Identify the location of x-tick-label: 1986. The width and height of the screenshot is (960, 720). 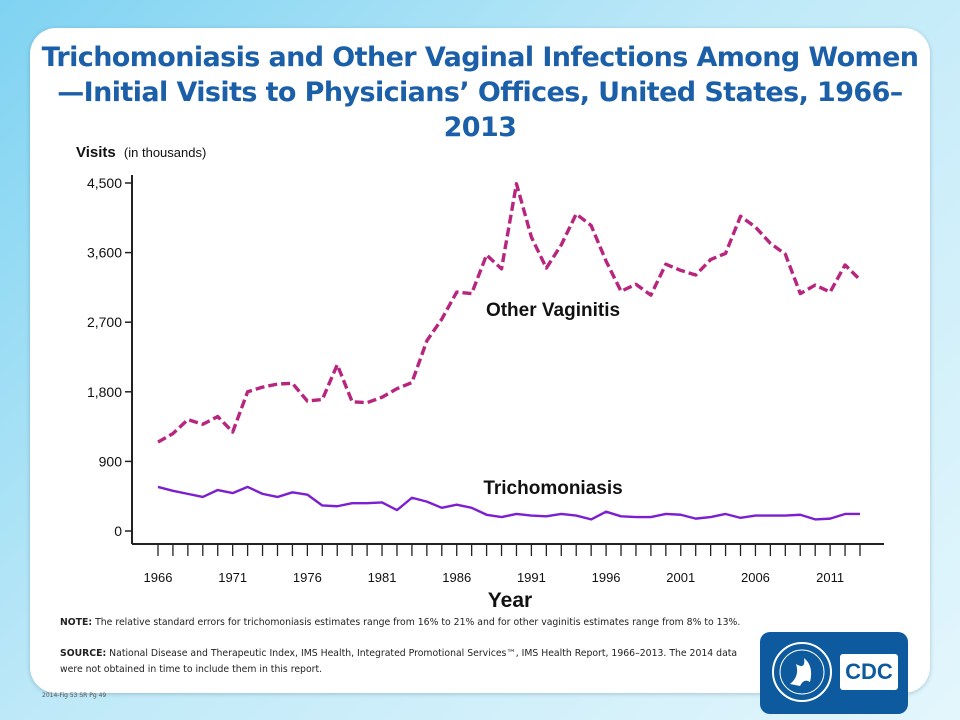
(456, 577).